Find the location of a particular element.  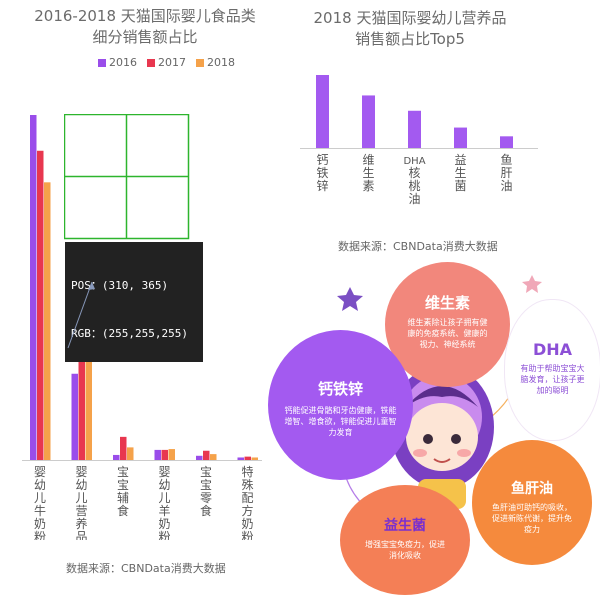

left-chart-title: 2016-2018 天猫国际婴儿食品类 细分销售额占比 is located at coordinates (145, 27).